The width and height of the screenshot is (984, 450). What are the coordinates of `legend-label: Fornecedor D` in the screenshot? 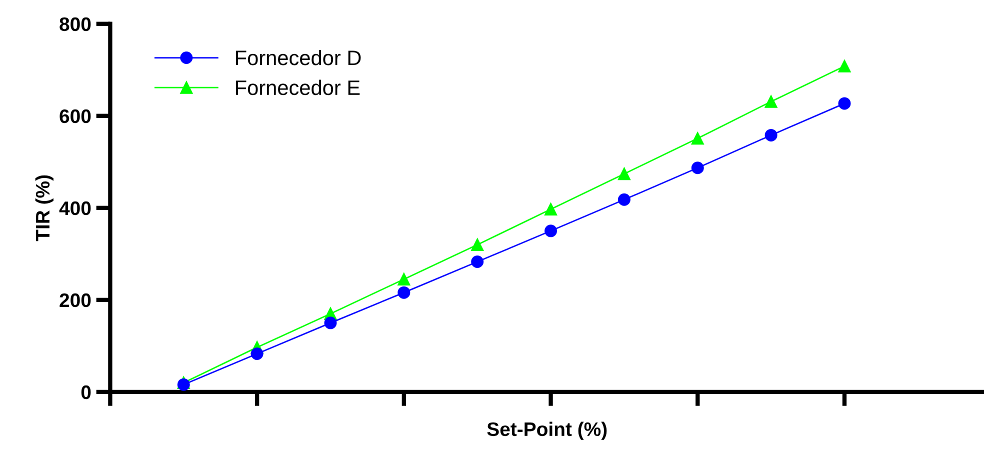 It's located at (298, 58).